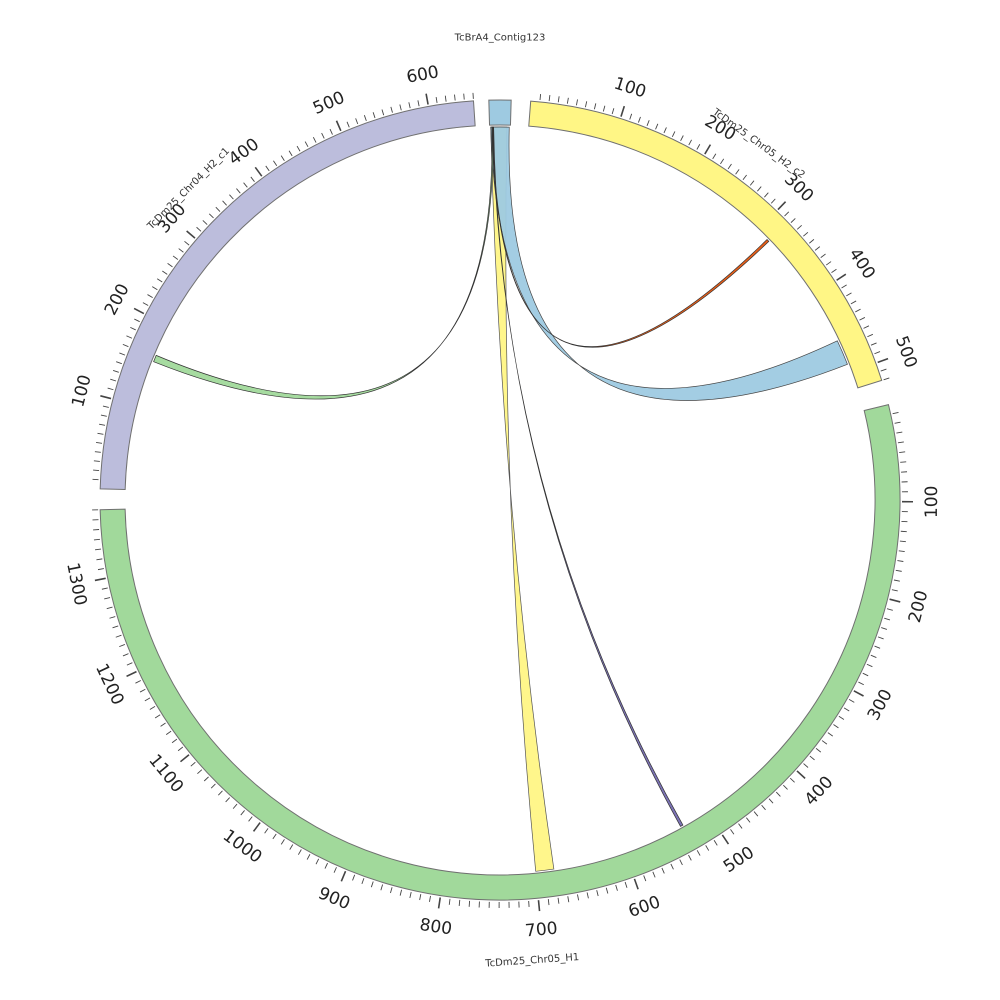 This screenshot has width=1000, height=1000. I want to click on tick-label: 1000, so click(242, 847).